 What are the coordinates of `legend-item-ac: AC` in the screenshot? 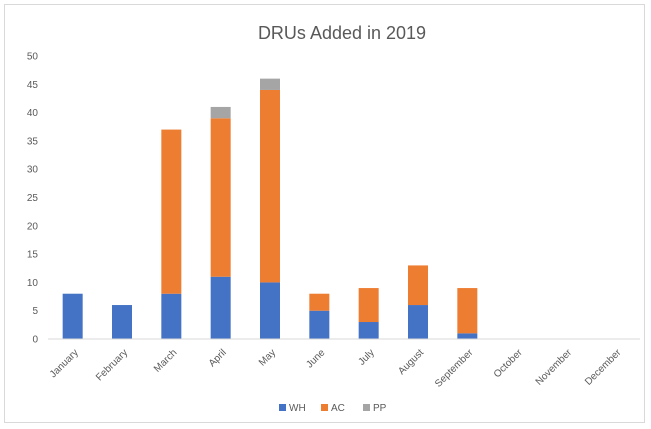 It's located at (333, 408).